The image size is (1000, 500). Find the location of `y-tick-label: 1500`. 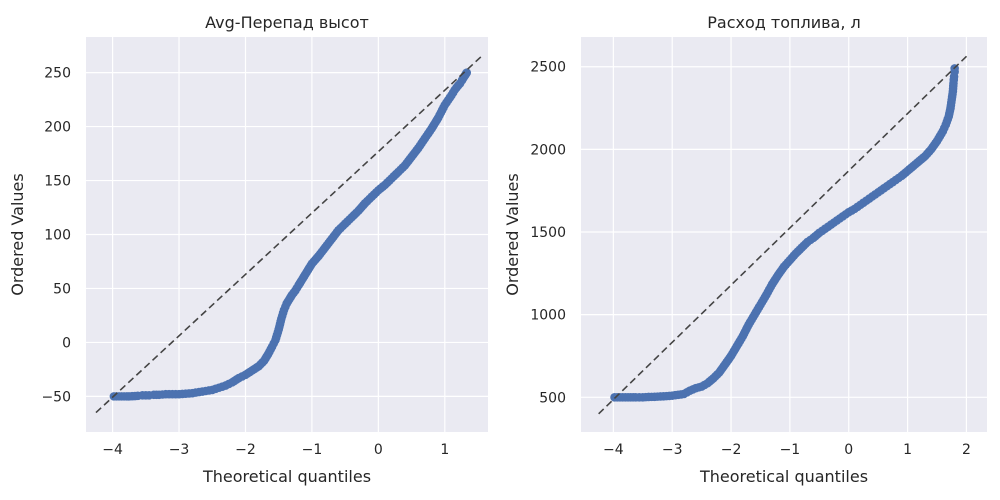

y-tick-label: 1500 is located at coordinates (548, 233).